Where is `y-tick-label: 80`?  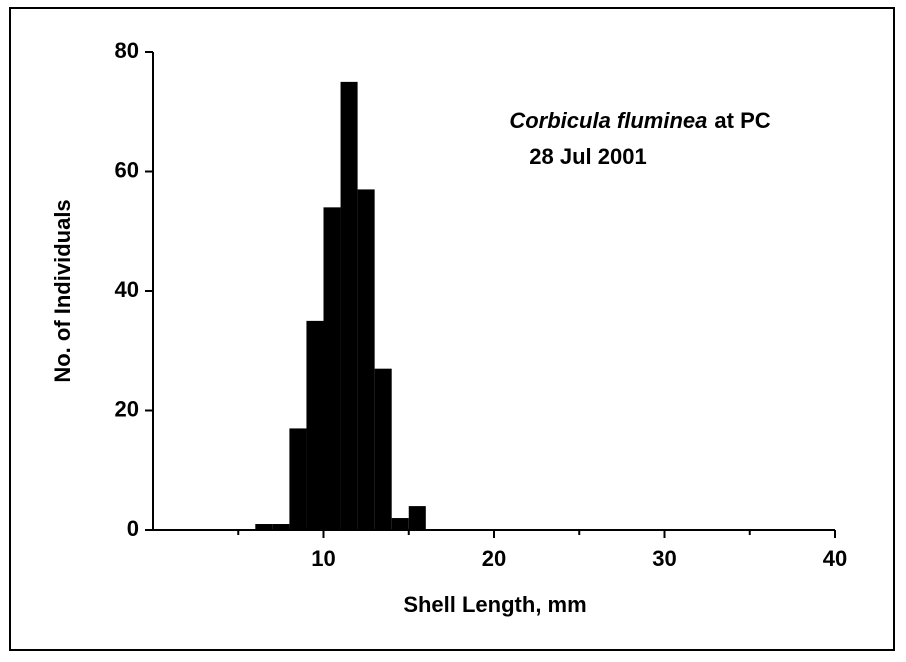 y-tick-label: 80 is located at coordinates (127, 50).